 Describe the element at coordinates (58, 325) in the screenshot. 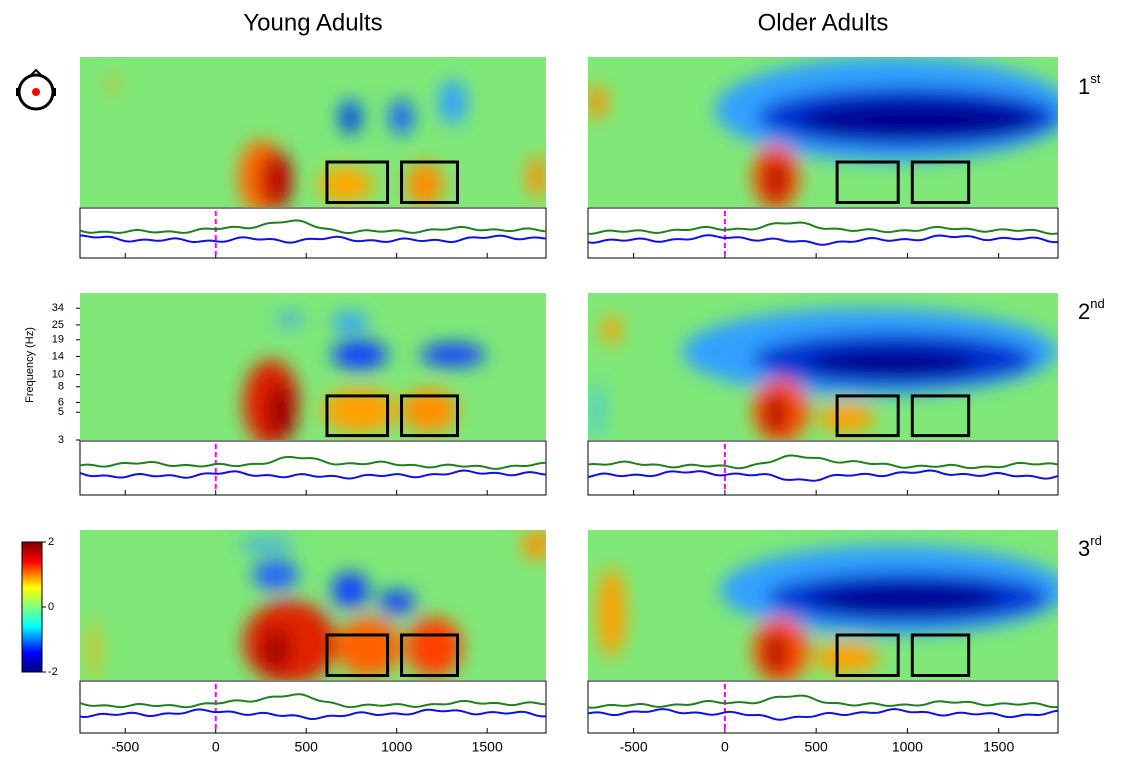

I see `y-tick-label: 25` at that location.